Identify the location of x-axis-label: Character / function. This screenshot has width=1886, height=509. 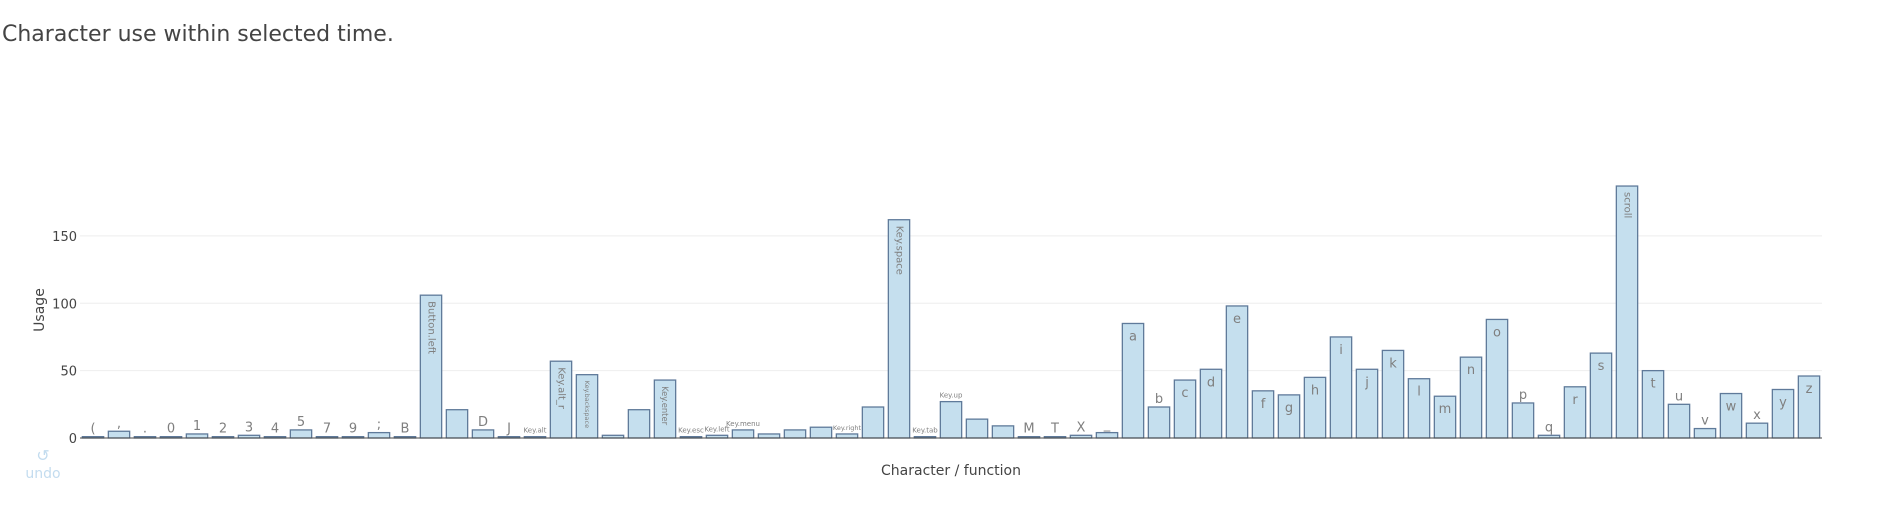
(951, 471).